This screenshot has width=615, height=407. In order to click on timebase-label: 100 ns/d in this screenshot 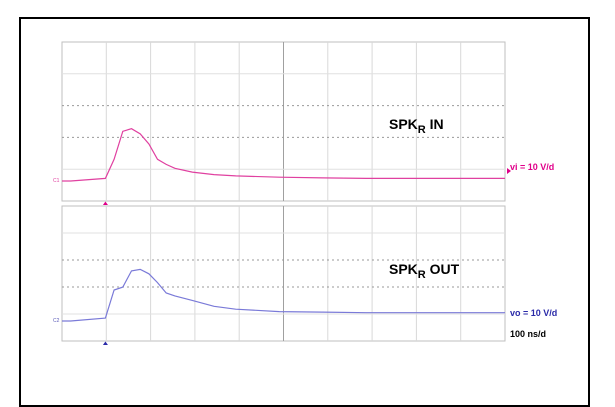, I will do `click(528, 334)`.